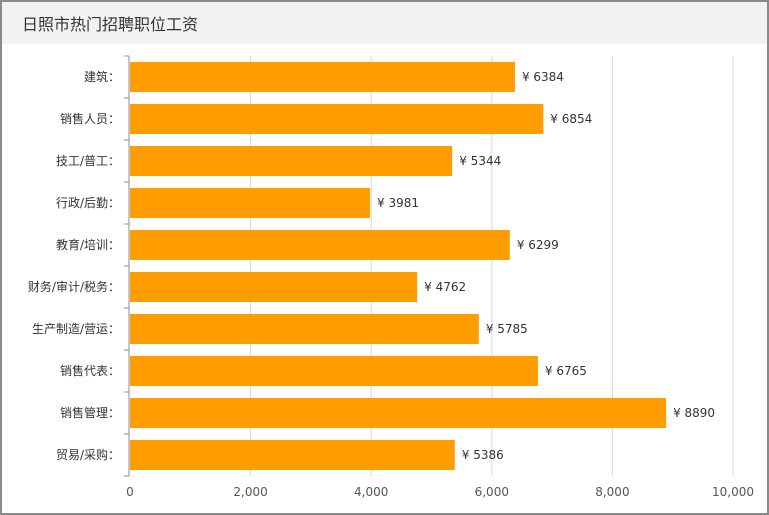 This screenshot has width=769, height=515. I want to click on category-label: 销售管理：, so click(90, 412).